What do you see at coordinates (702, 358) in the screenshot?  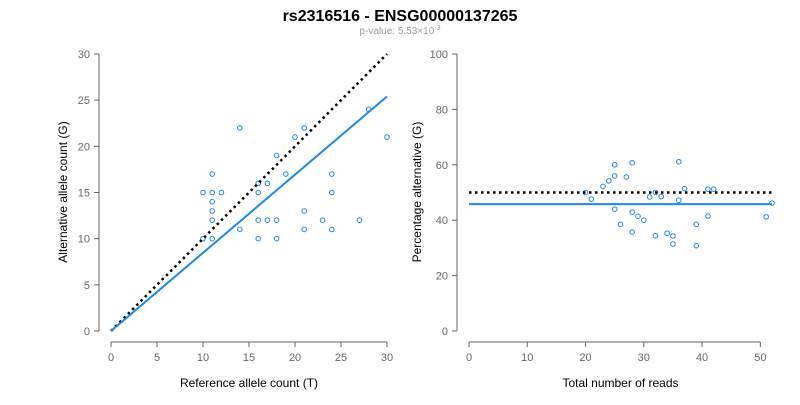 I see `percentage-alt-x-tick-label: 40` at bounding box center [702, 358].